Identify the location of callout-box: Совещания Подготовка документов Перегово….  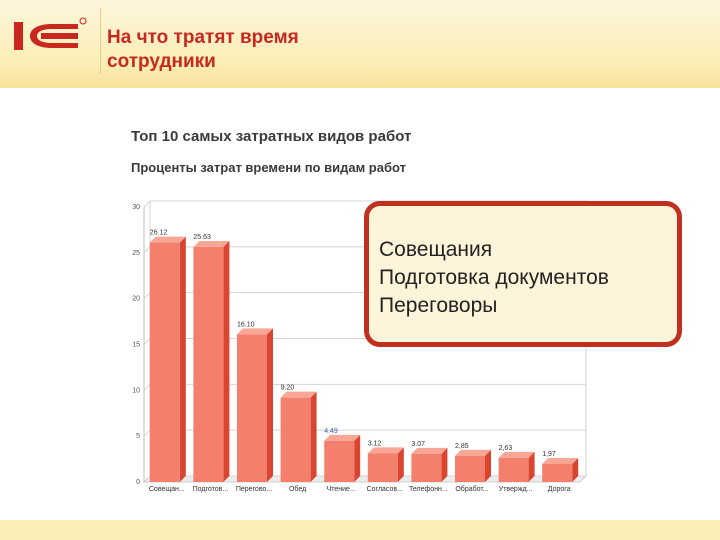
(523, 274).